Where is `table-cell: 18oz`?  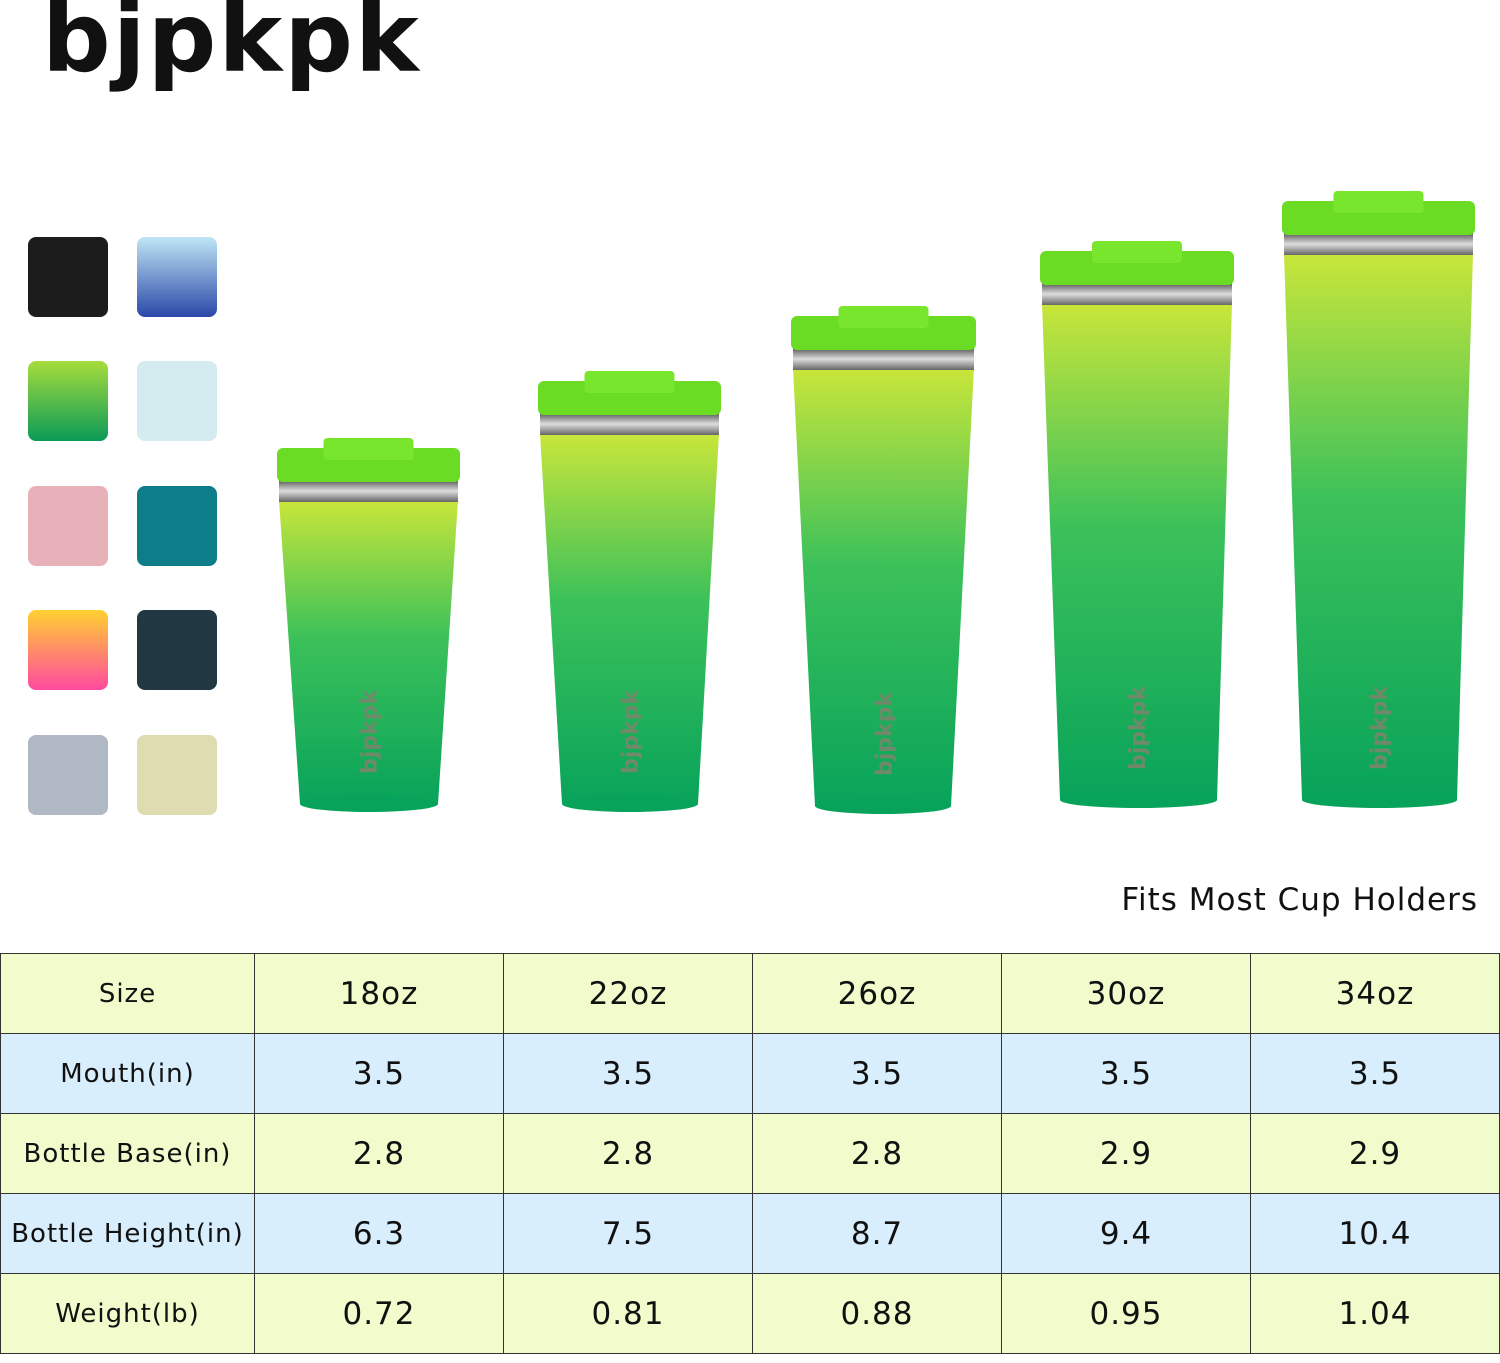 table-cell: 18oz is located at coordinates (379, 993).